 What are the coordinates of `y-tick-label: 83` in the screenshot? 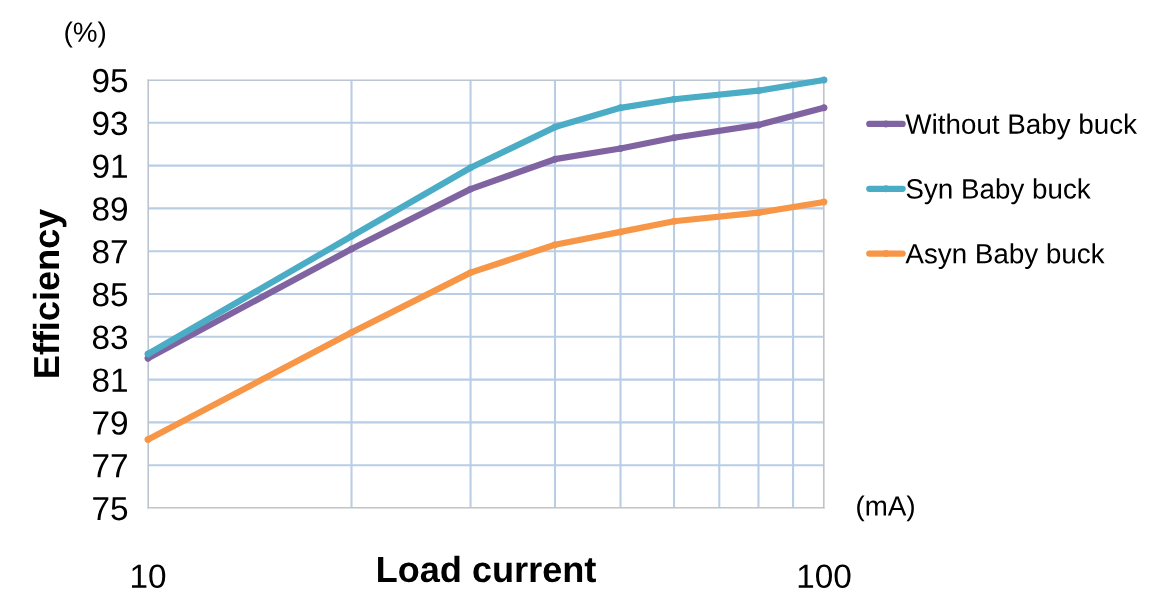 It's located at (110, 337).